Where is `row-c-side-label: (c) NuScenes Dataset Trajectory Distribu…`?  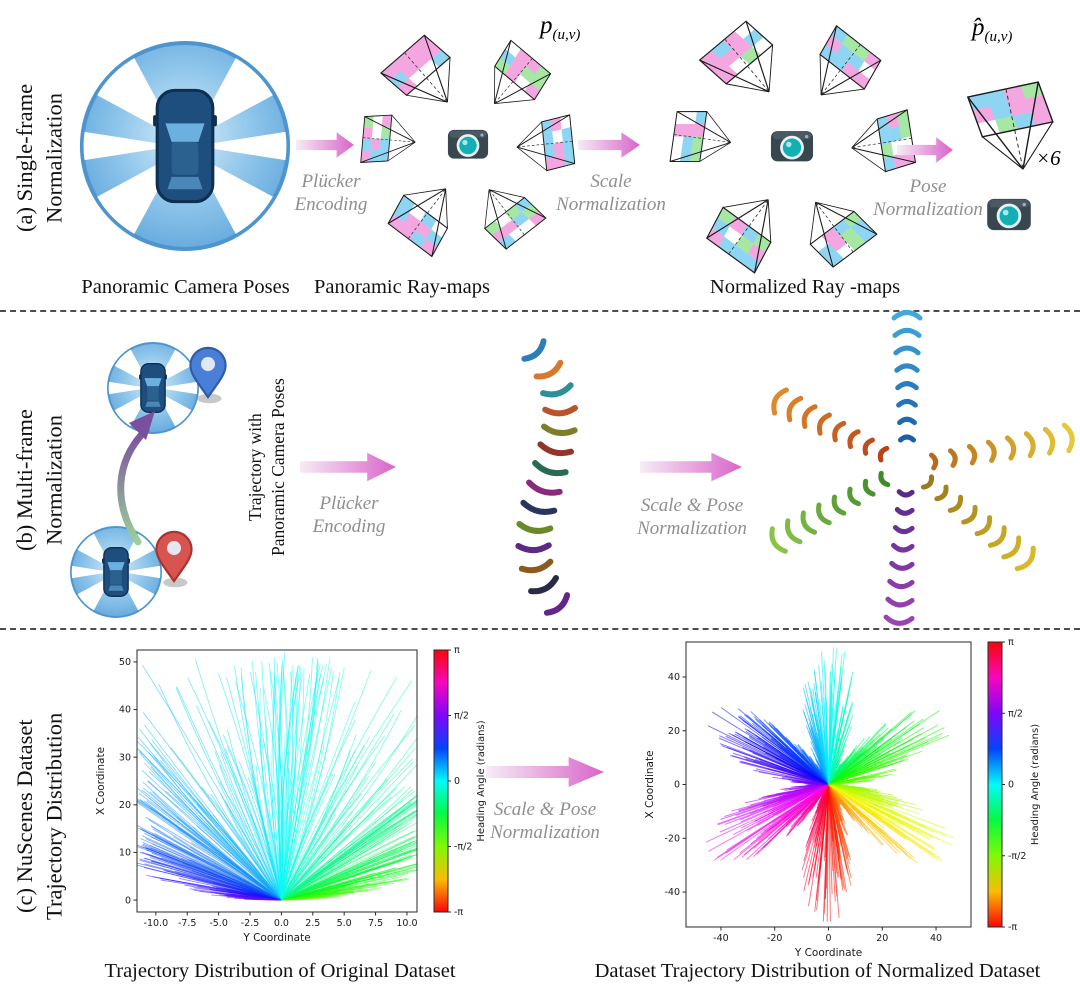 row-c-side-label: (c) NuScenes Dataset Trajectory Distribu… is located at coordinates (39, 816).